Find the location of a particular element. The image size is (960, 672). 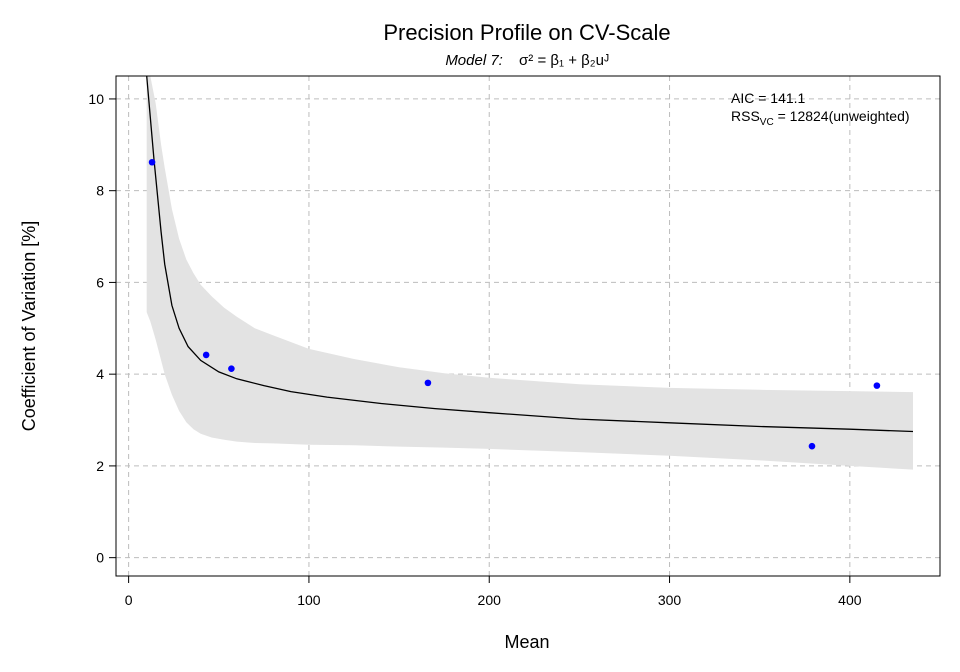

y-tick-label: 0 is located at coordinates (100, 558).